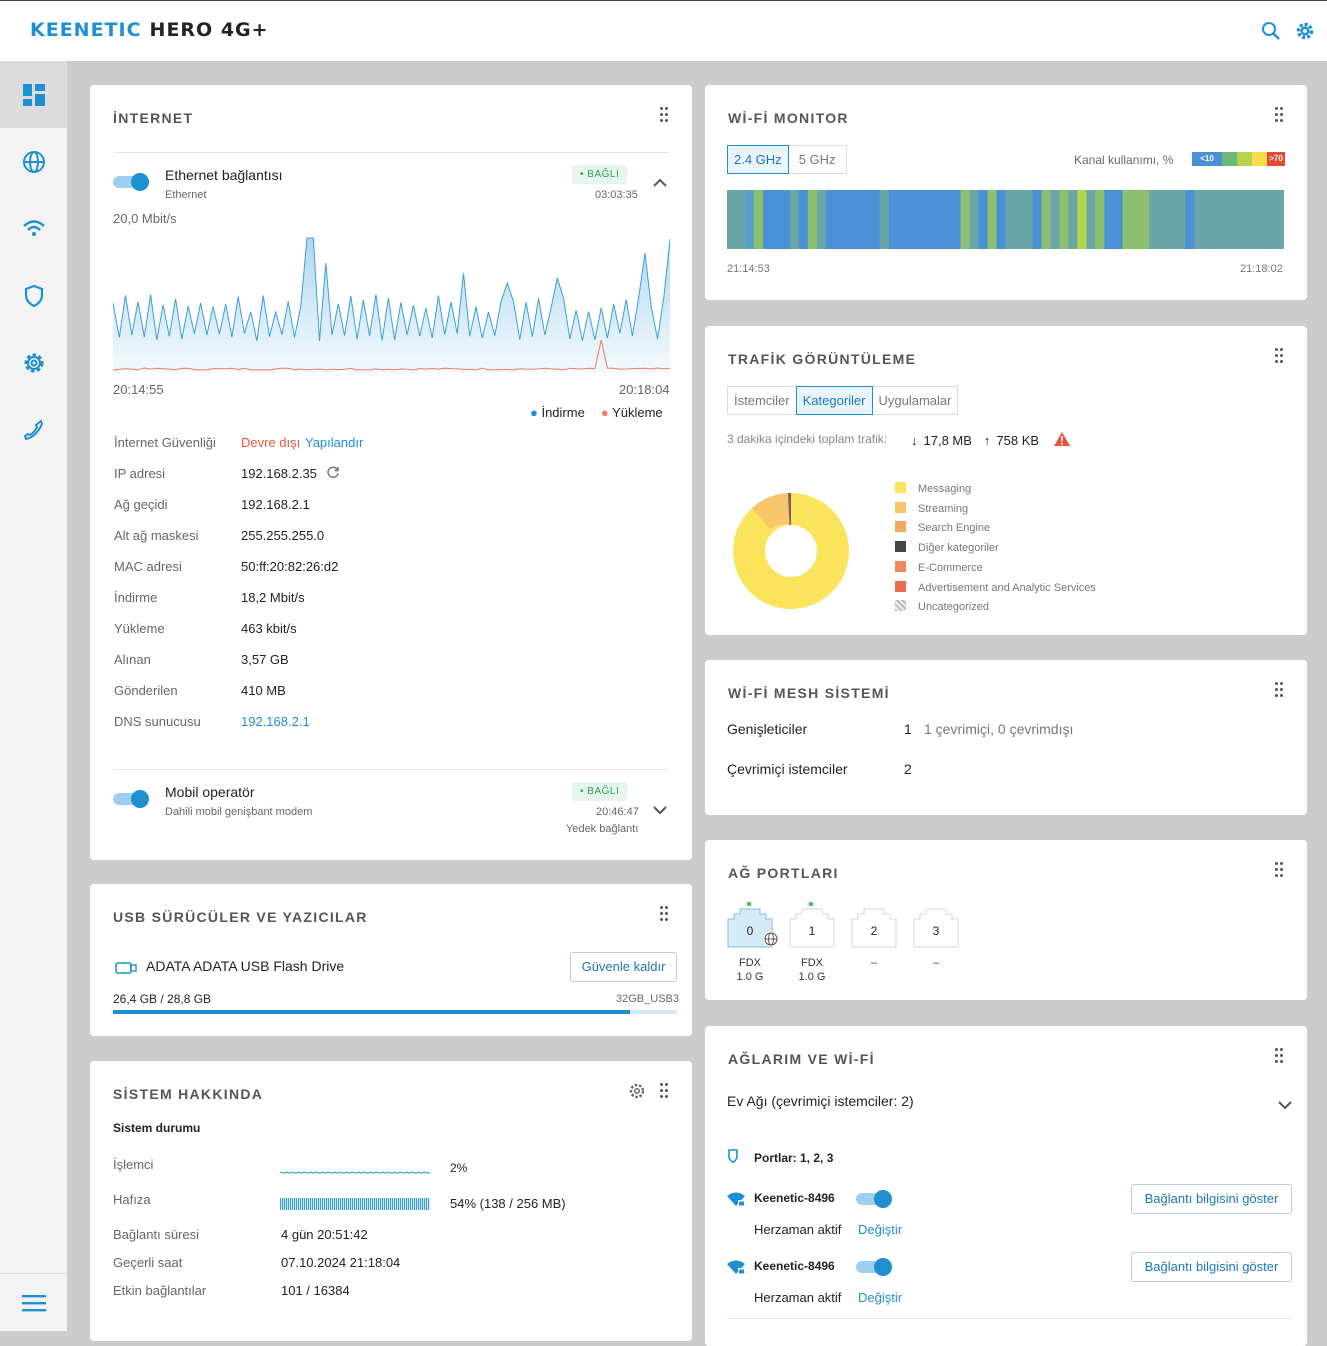 The width and height of the screenshot is (1327, 1346). I want to click on sidebar-item-settings, so click(33, 362).